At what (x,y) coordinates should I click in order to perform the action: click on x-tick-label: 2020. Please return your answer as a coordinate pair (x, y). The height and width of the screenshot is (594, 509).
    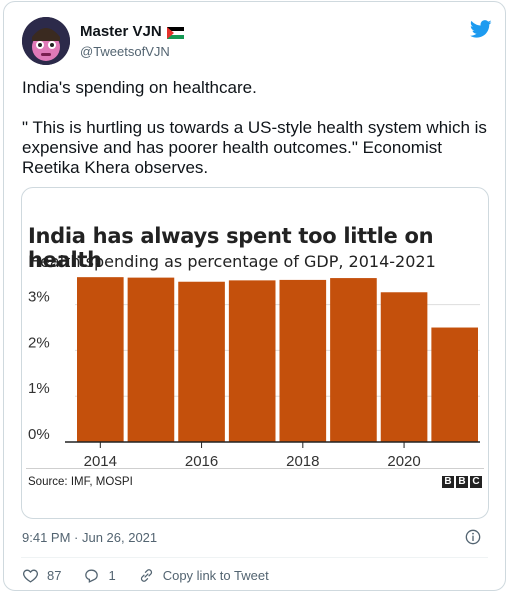
    Looking at the image, I should click on (403, 461).